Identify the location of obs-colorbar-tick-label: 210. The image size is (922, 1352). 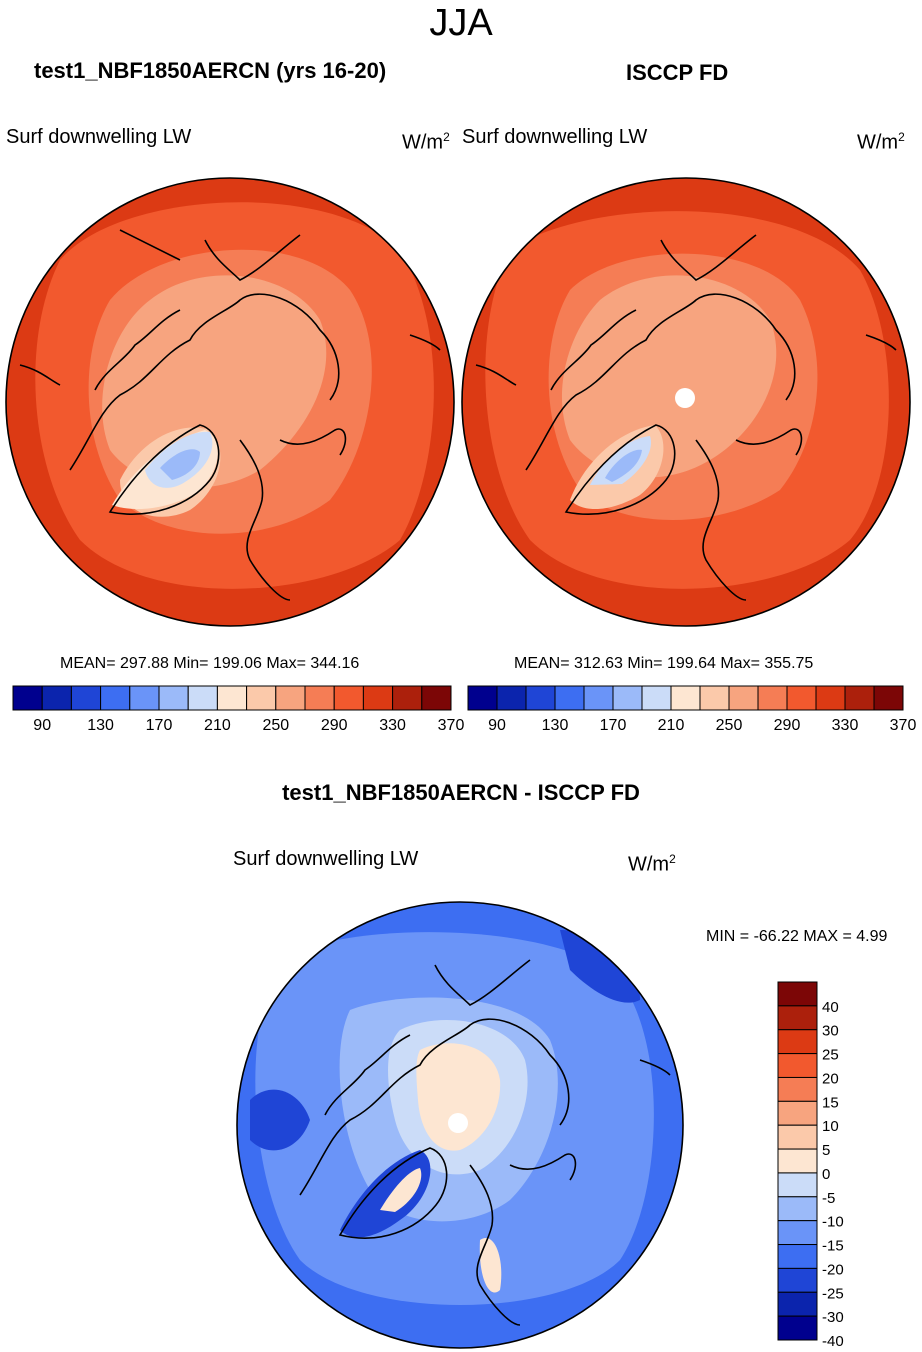
(671, 725).